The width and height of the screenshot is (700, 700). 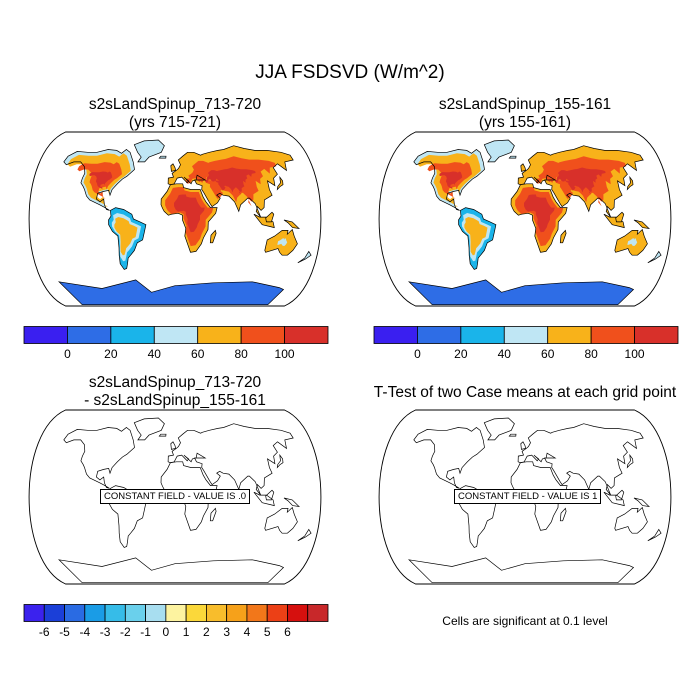 What do you see at coordinates (226, 632) in the screenshot?
I see `colorbar-3-tick-label: 3` at bounding box center [226, 632].